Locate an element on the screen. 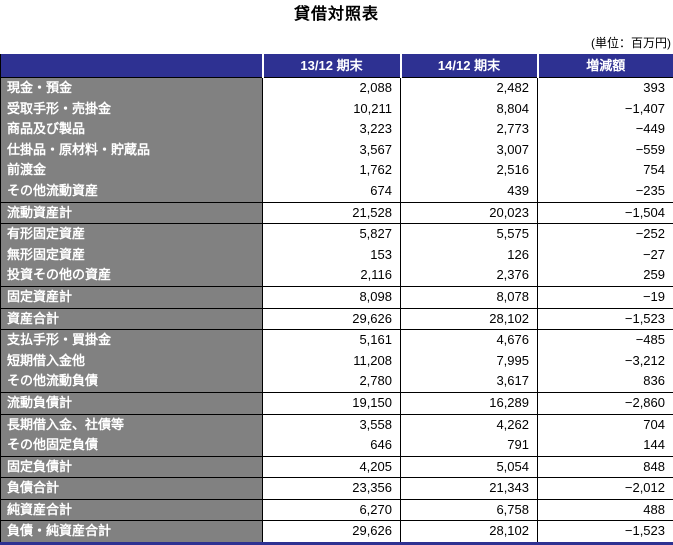  row-label: その他固定負債 is located at coordinates (132, 445).